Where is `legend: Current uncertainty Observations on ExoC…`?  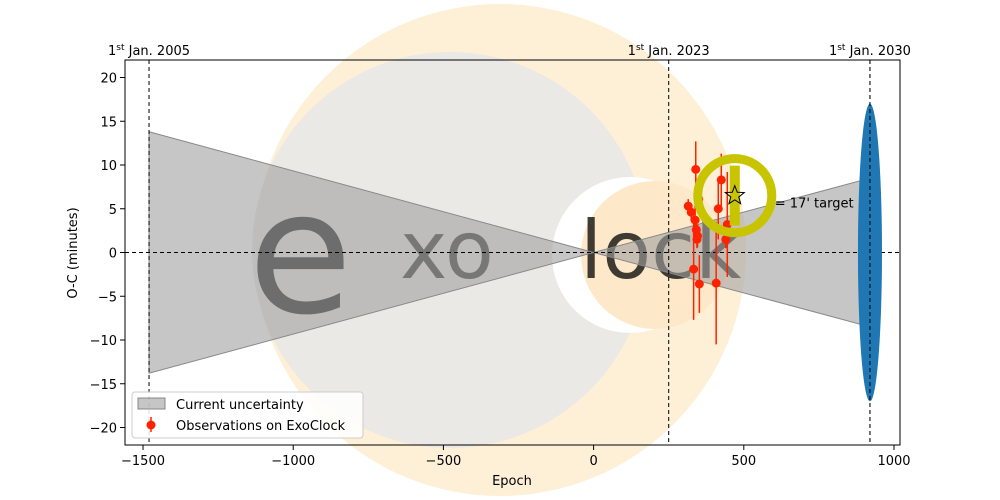 legend: Current uncertainty Observations on ExoC… is located at coordinates (247, 415).